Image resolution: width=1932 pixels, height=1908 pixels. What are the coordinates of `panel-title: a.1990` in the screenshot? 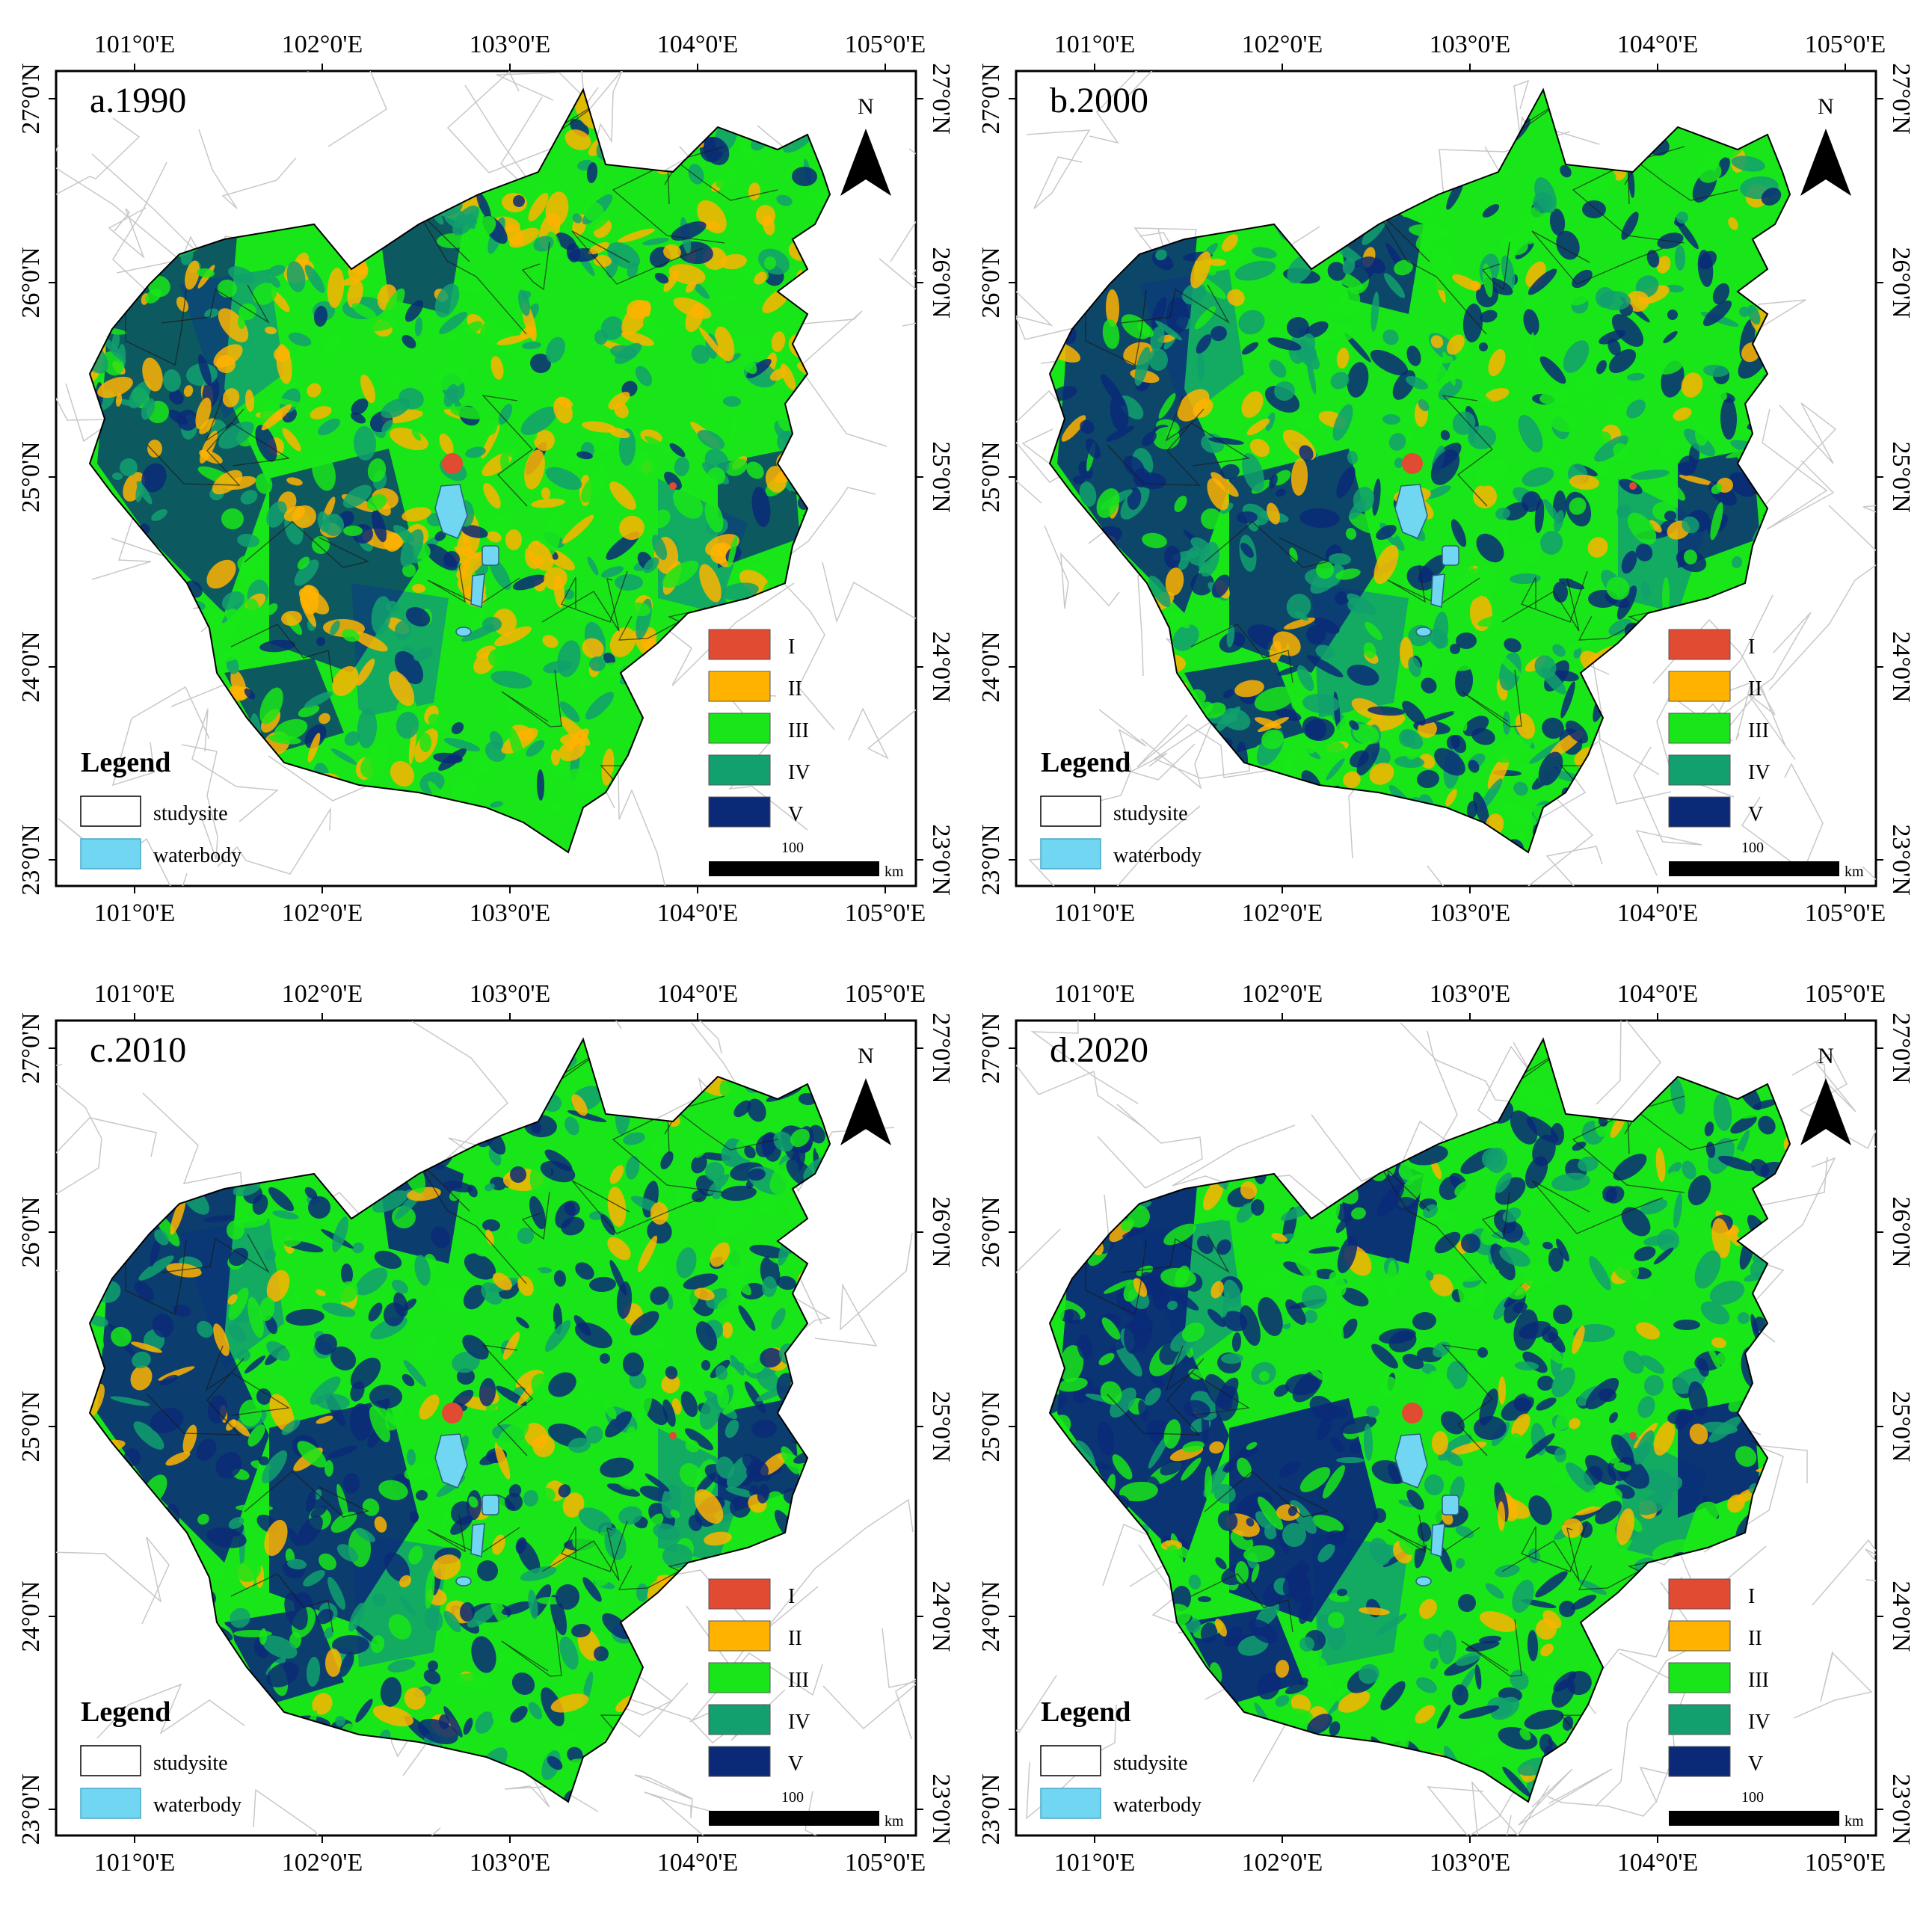 It's located at (138, 100).